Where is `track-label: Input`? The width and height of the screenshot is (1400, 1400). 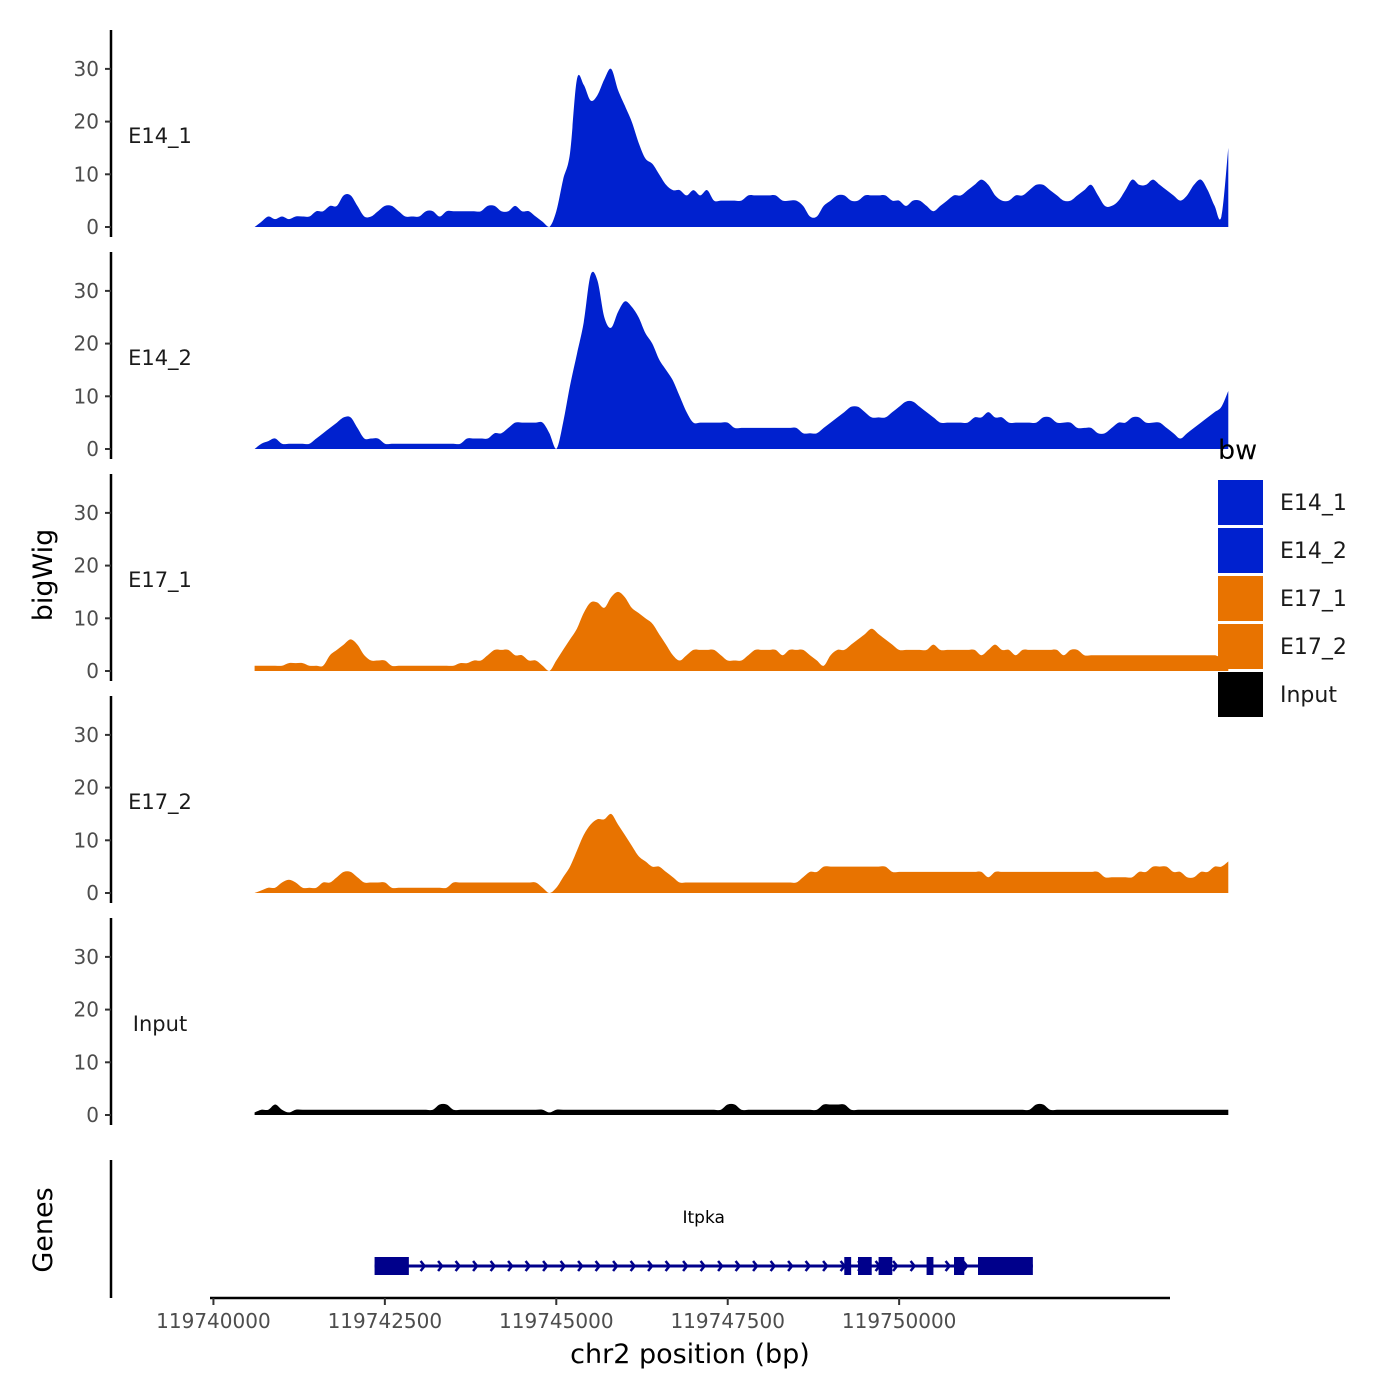 track-label: Input is located at coordinates (160, 1024).